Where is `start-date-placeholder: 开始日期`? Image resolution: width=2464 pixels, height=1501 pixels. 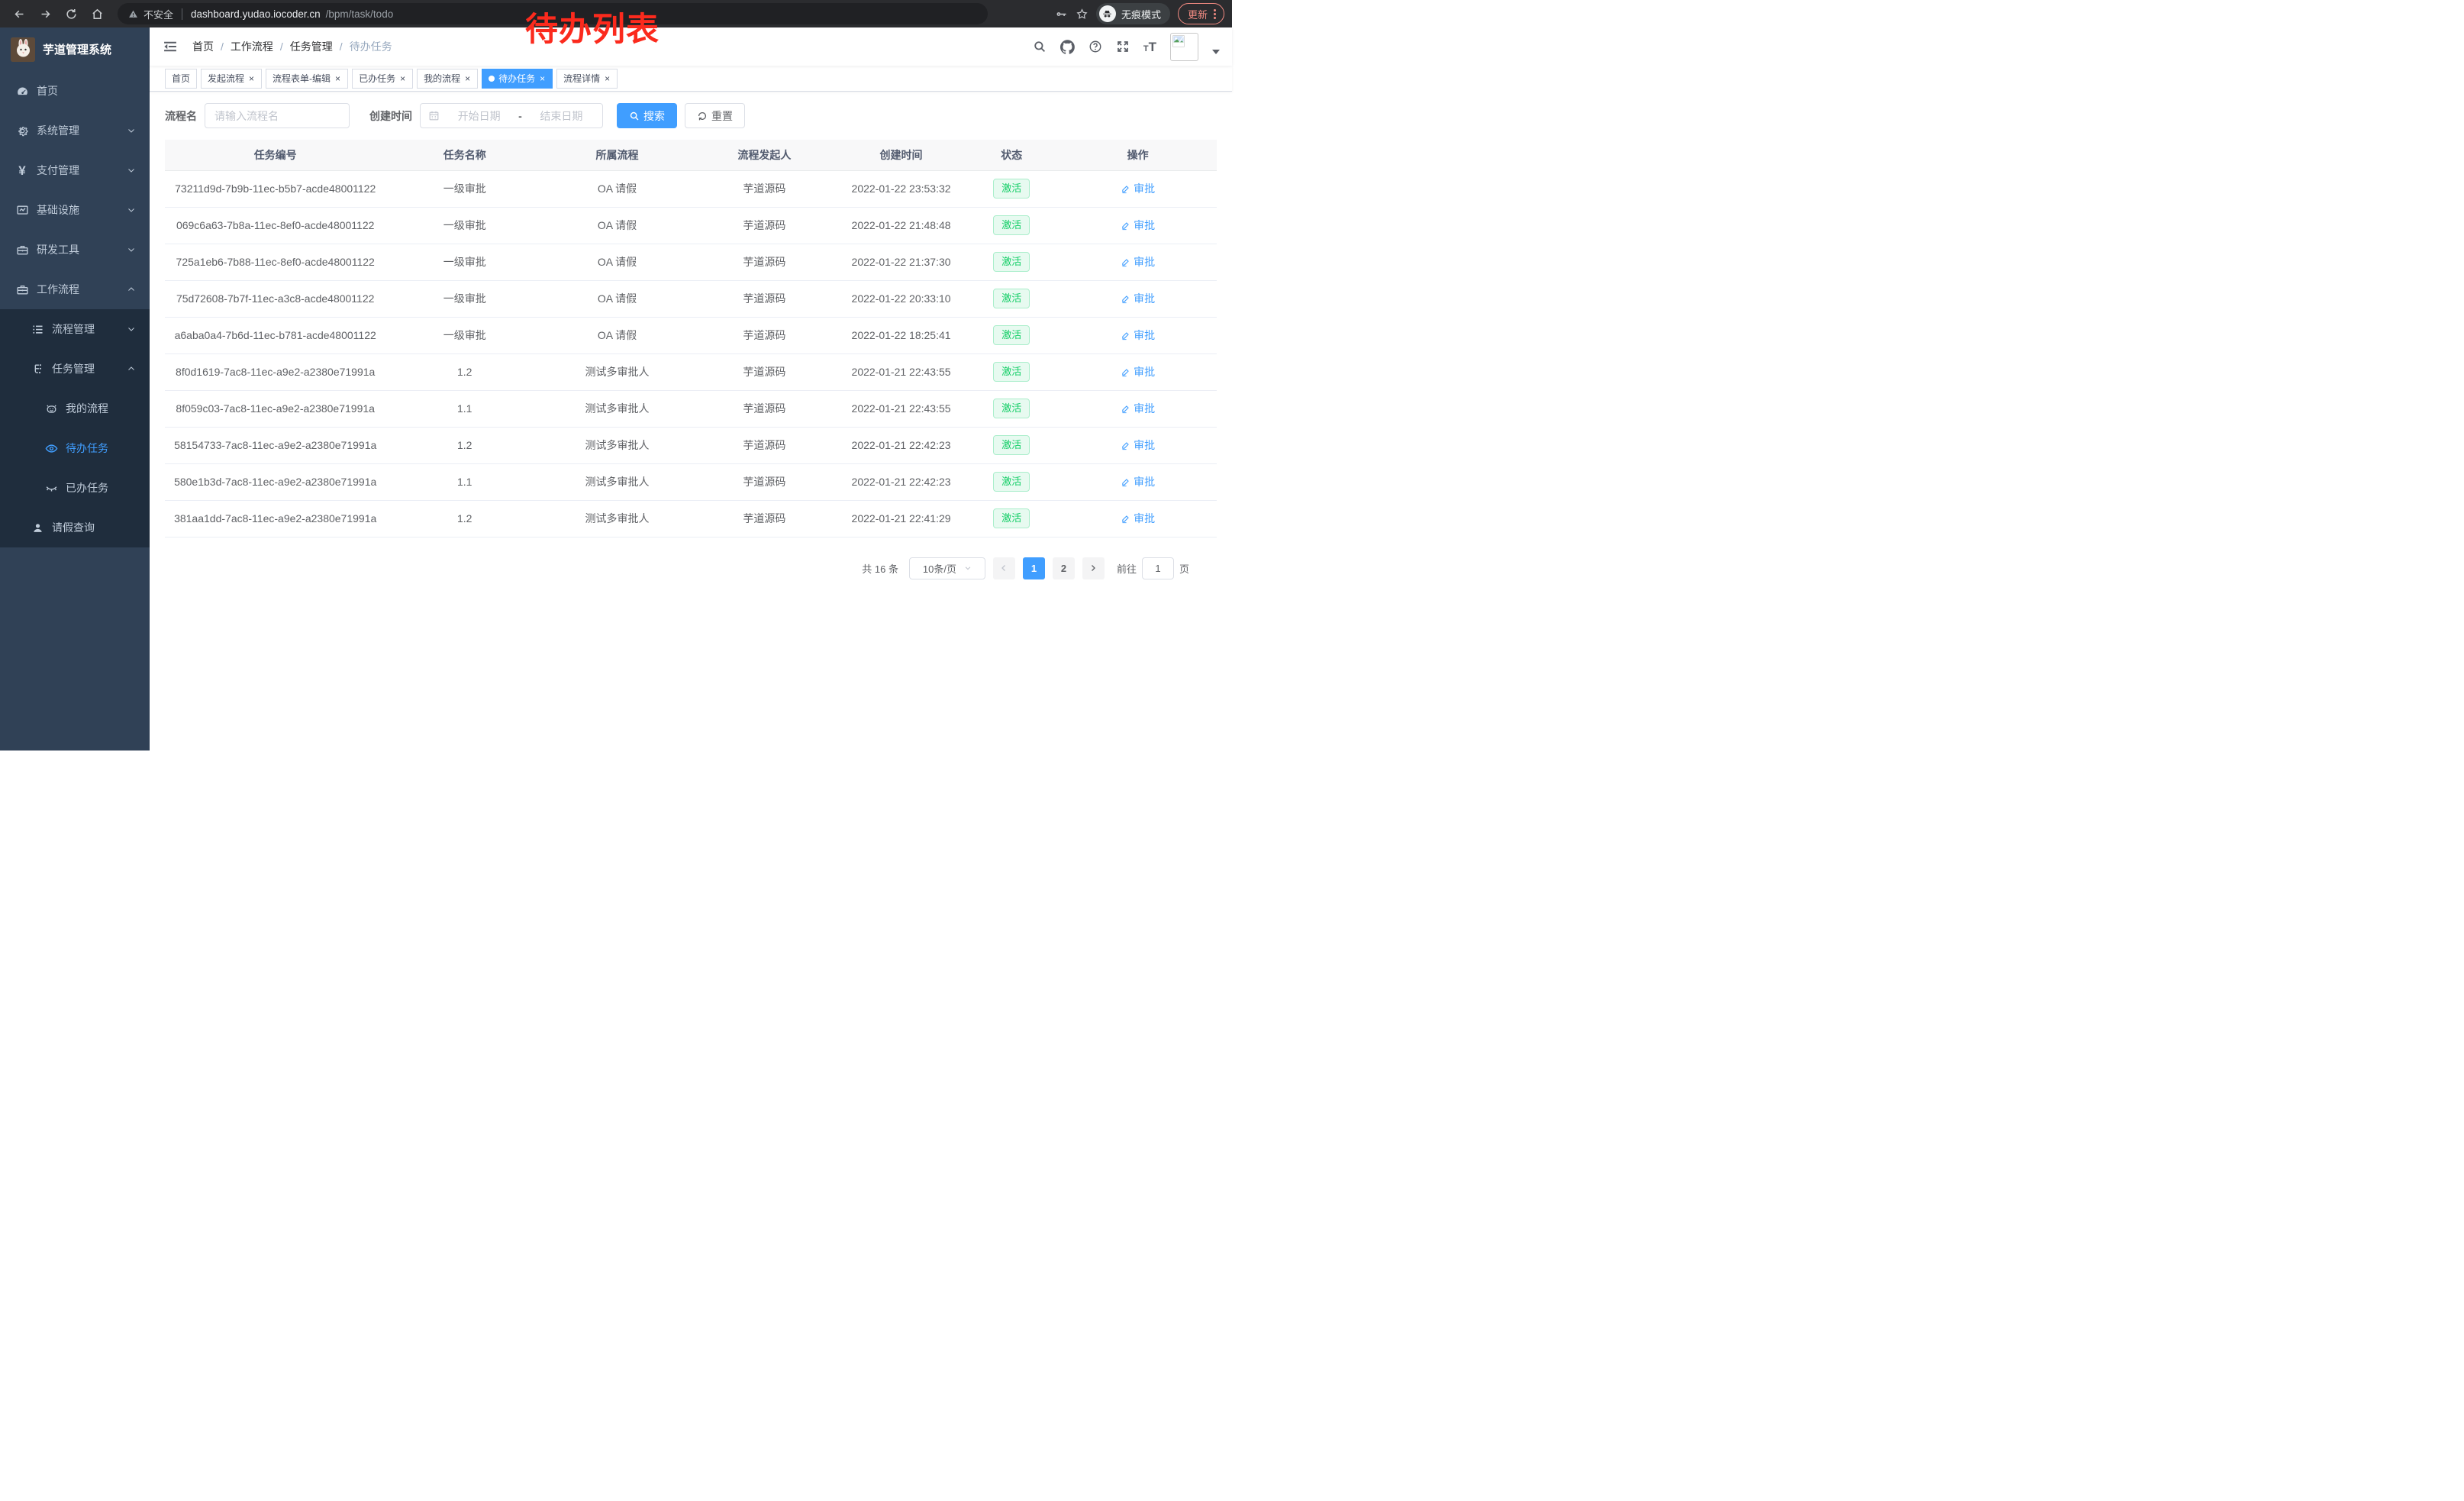
start-date-placeholder: 开始日期 is located at coordinates (479, 115).